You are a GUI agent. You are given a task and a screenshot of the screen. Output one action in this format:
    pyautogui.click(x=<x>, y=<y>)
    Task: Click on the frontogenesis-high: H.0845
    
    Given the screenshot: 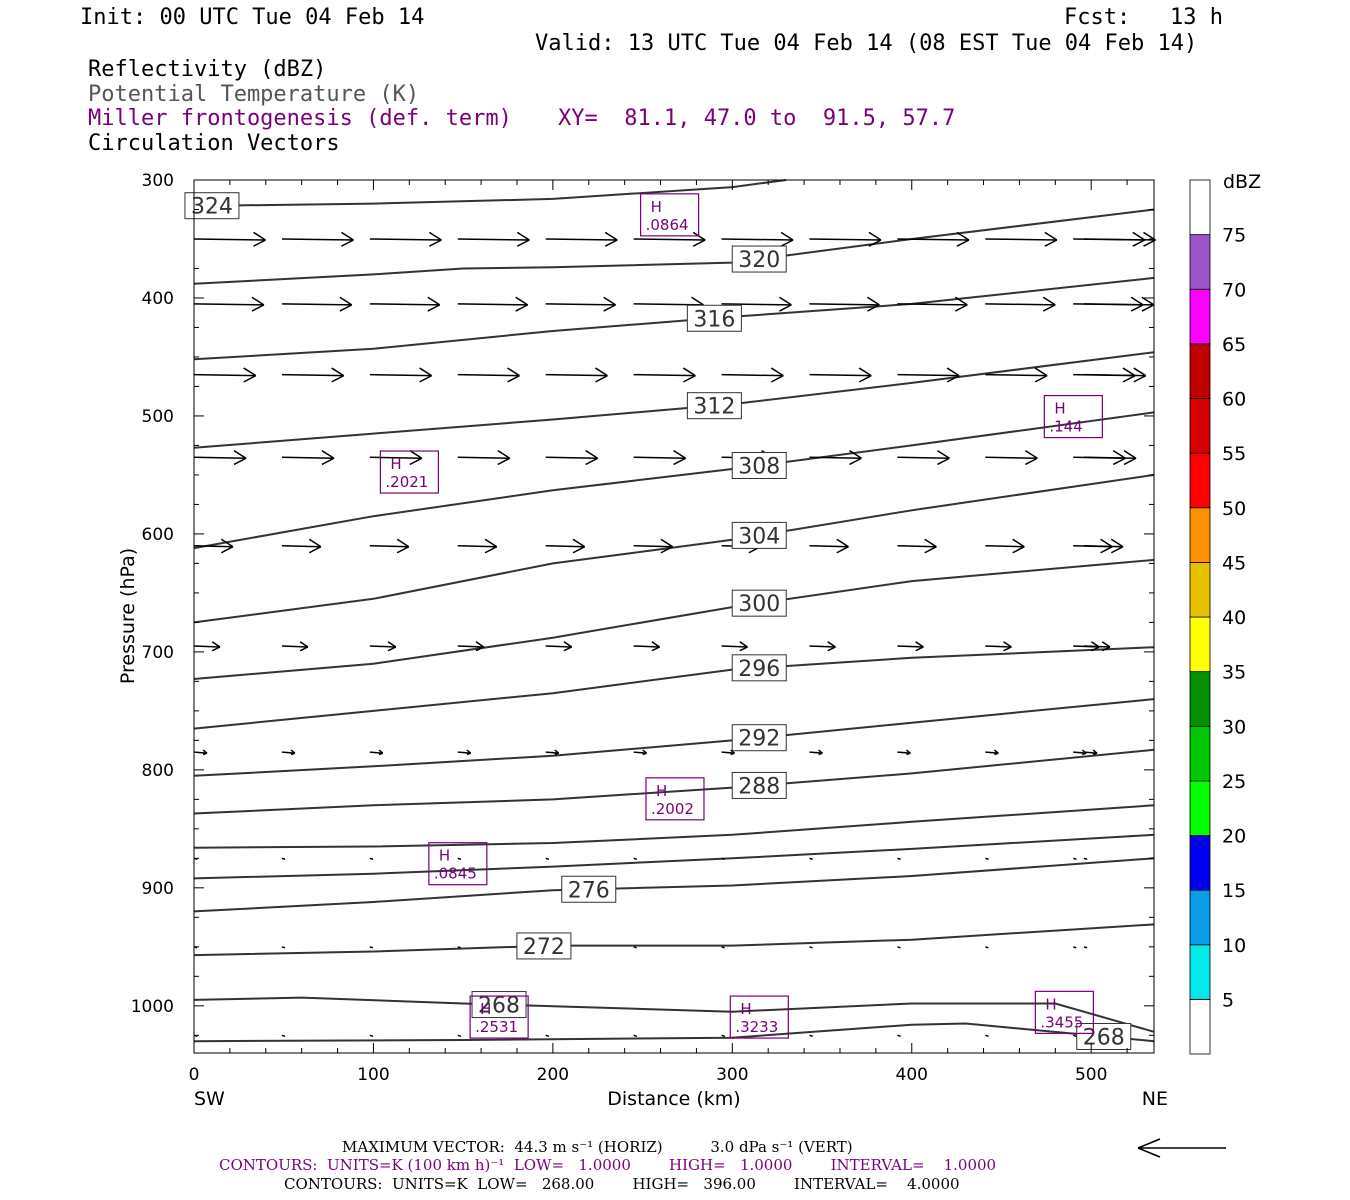 What is the action you would take?
    pyautogui.click(x=458, y=864)
    